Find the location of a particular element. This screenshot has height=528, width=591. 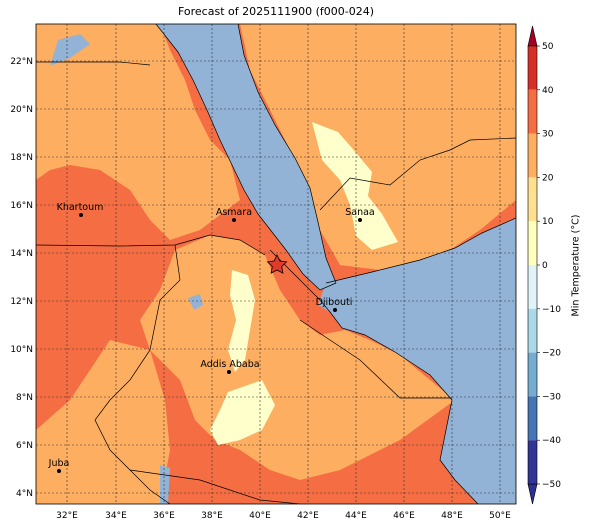

city-label-khartoum: Khartoum is located at coordinates (80, 207).